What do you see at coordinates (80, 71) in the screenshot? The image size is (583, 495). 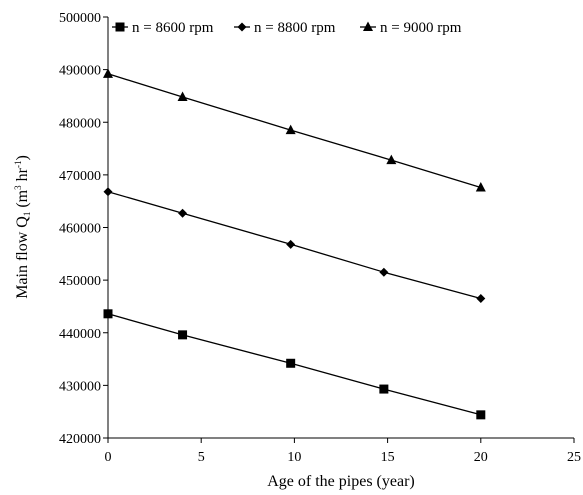 I see `y-tick-label: 490000` at bounding box center [80, 71].